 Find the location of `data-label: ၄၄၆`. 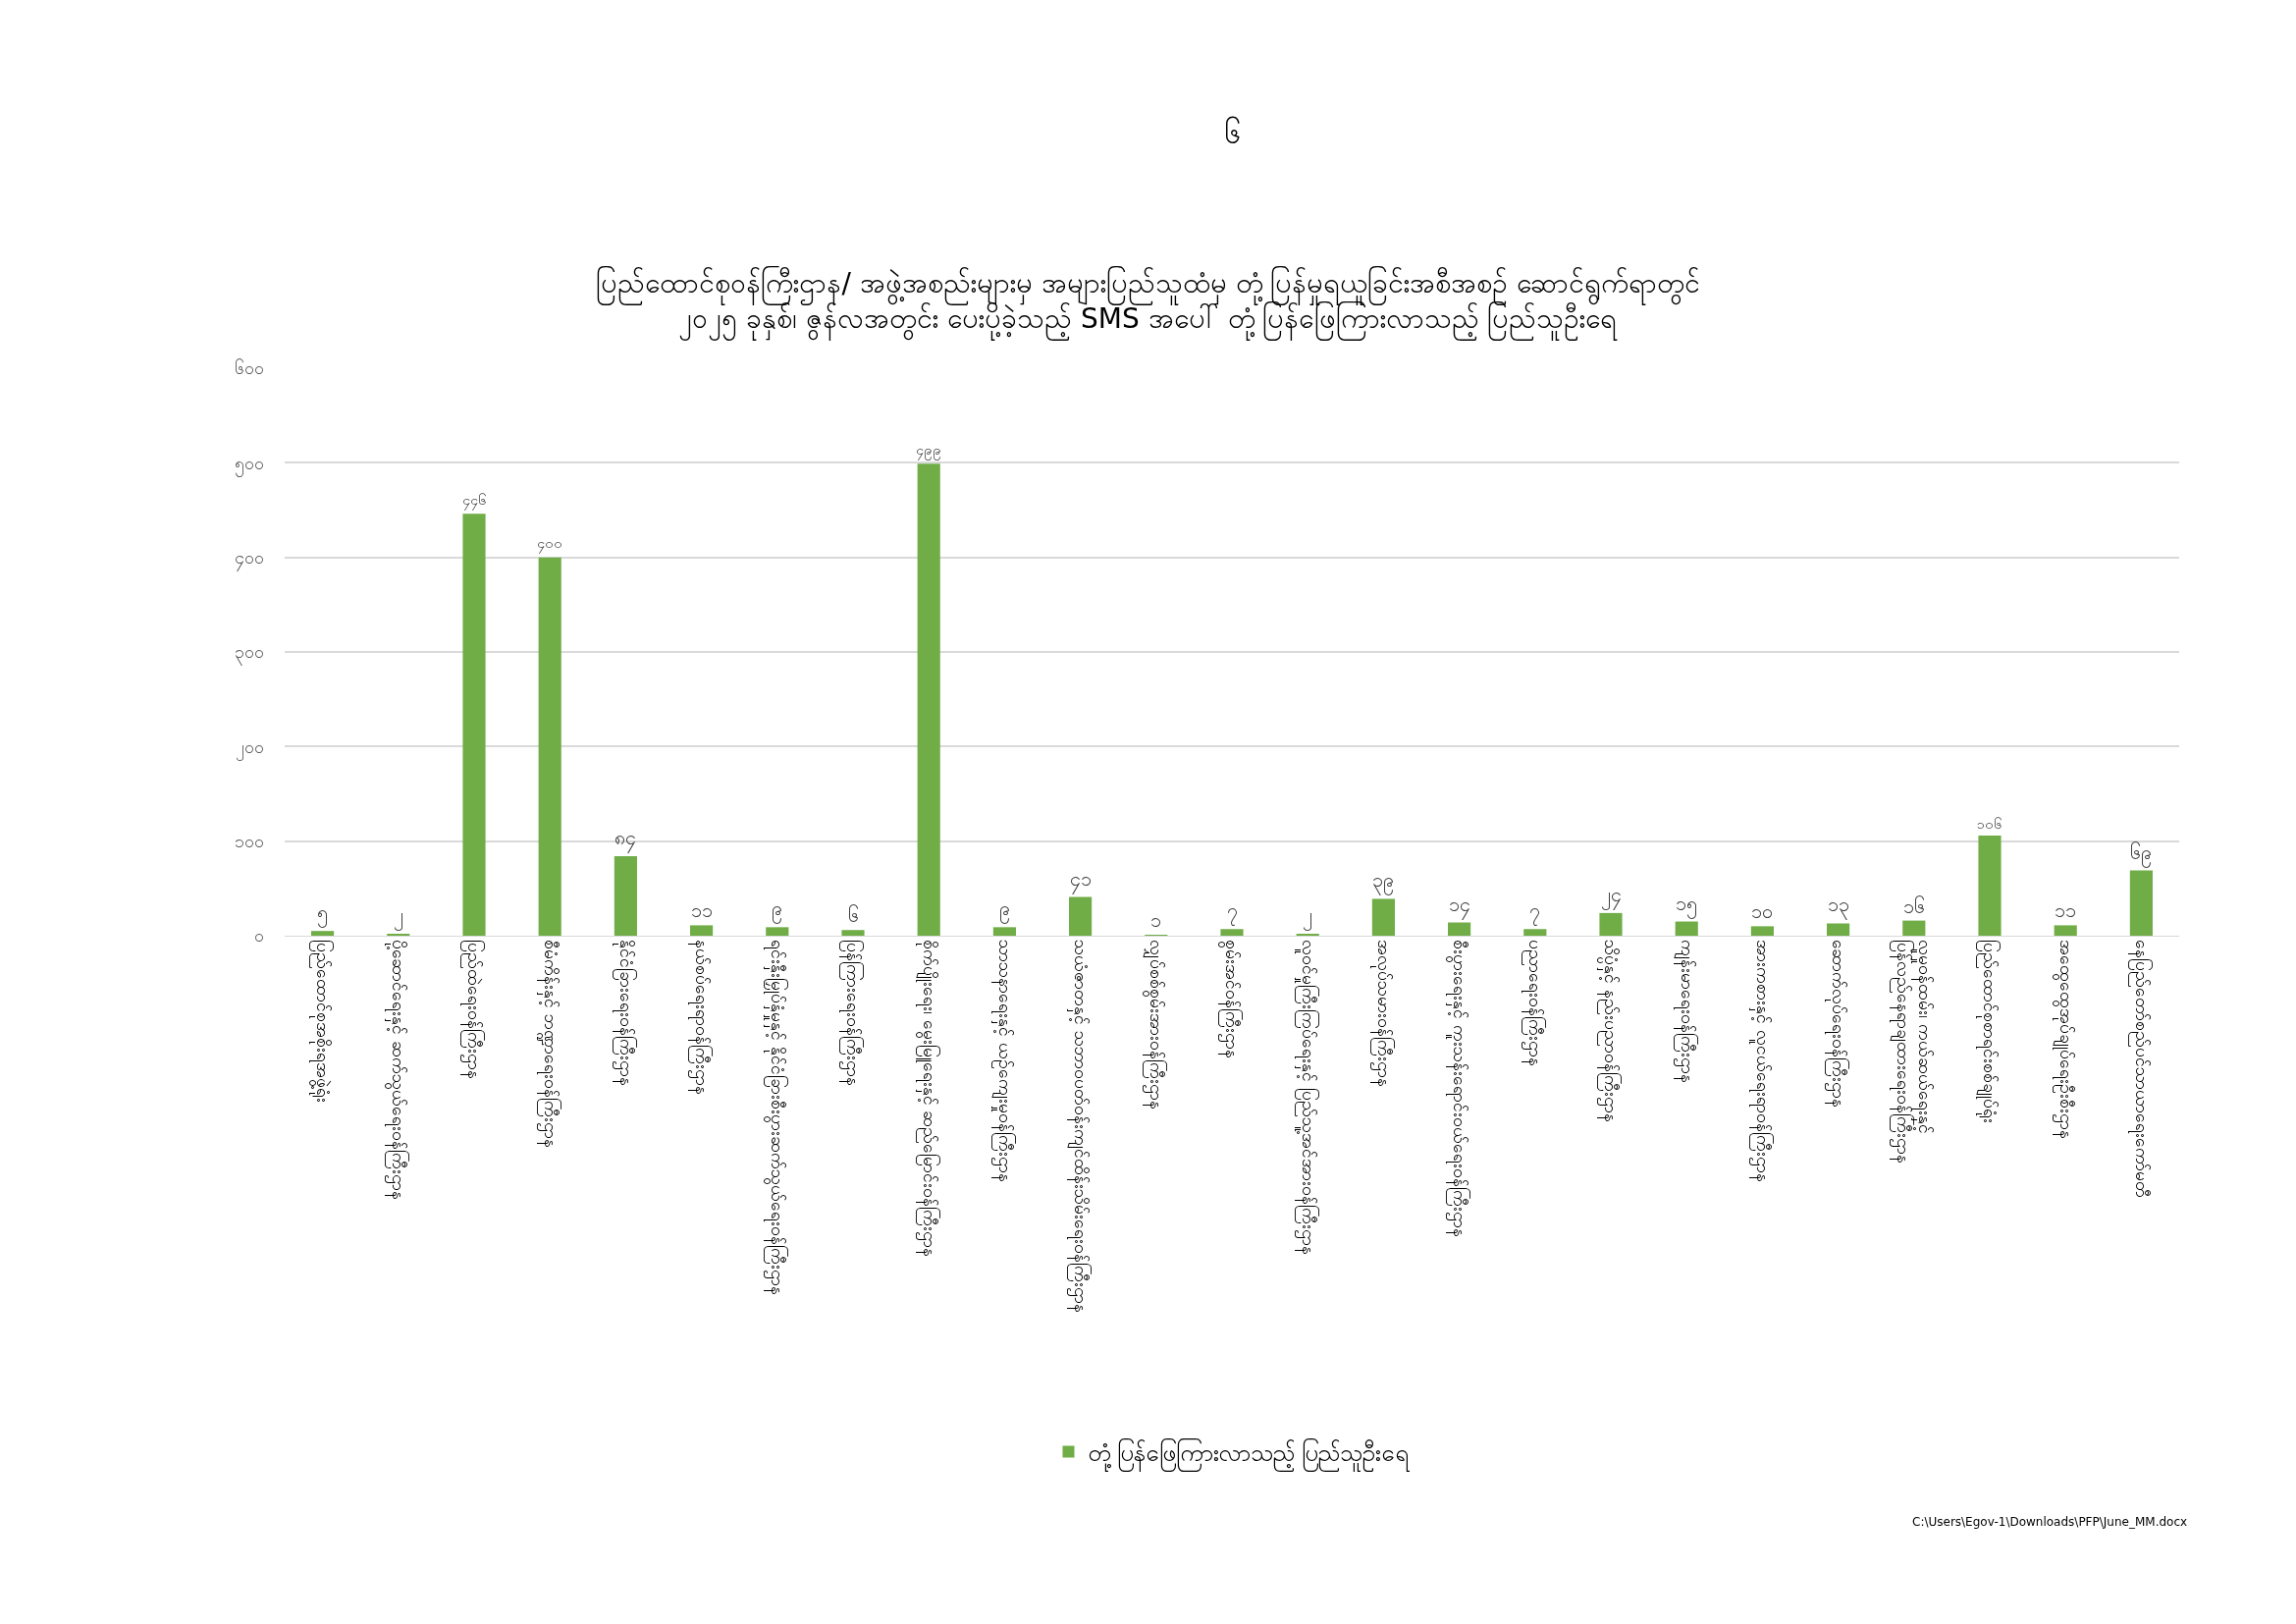

data-label: ၄၄၆ is located at coordinates (474, 502).